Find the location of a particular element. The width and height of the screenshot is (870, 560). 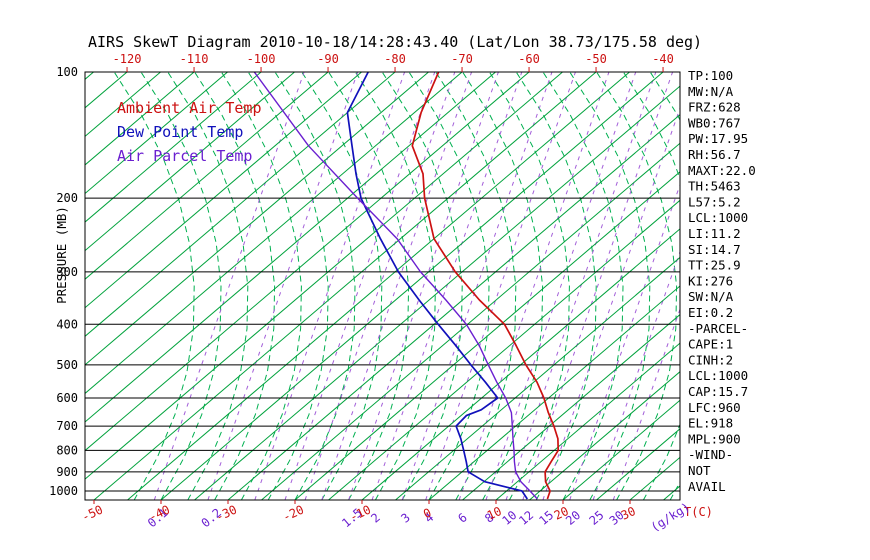

top-temp-tick-label: -100 is located at coordinates (261, 59).